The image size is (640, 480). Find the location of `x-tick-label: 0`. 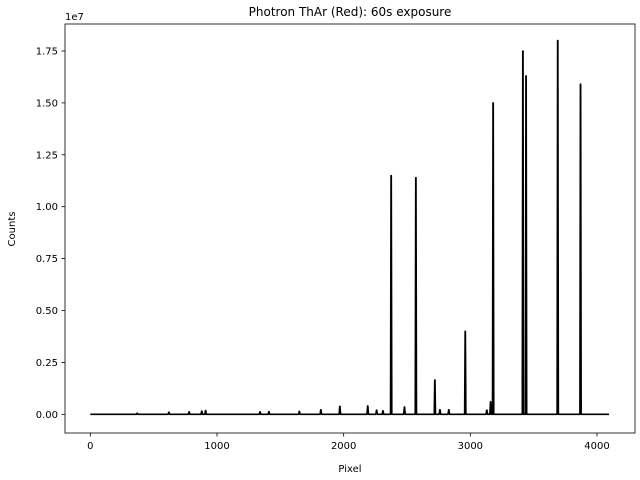

x-tick-label: 0 is located at coordinates (90, 446).